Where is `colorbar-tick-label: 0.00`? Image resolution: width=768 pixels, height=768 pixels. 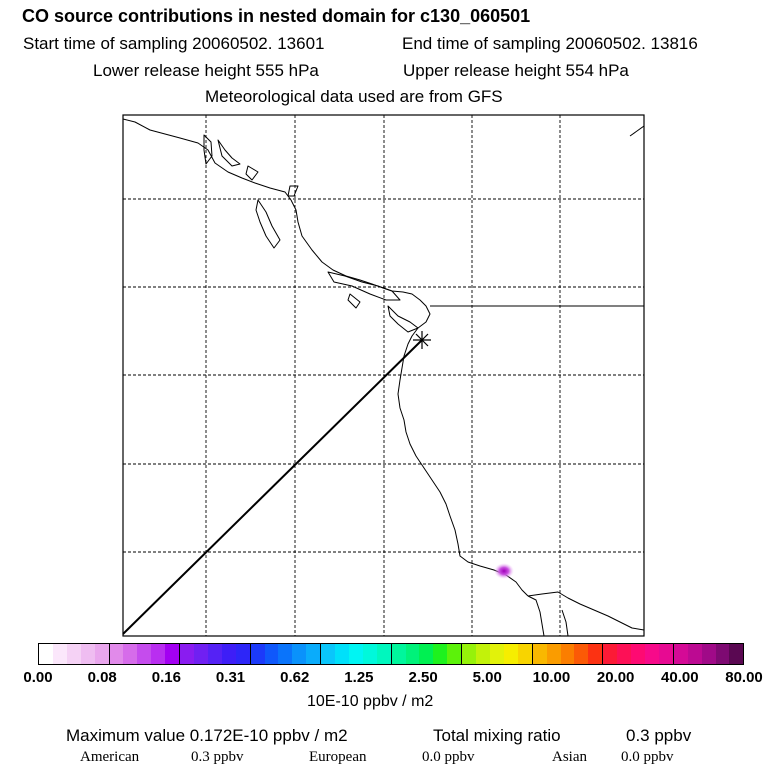 colorbar-tick-label: 0.00 is located at coordinates (38, 677).